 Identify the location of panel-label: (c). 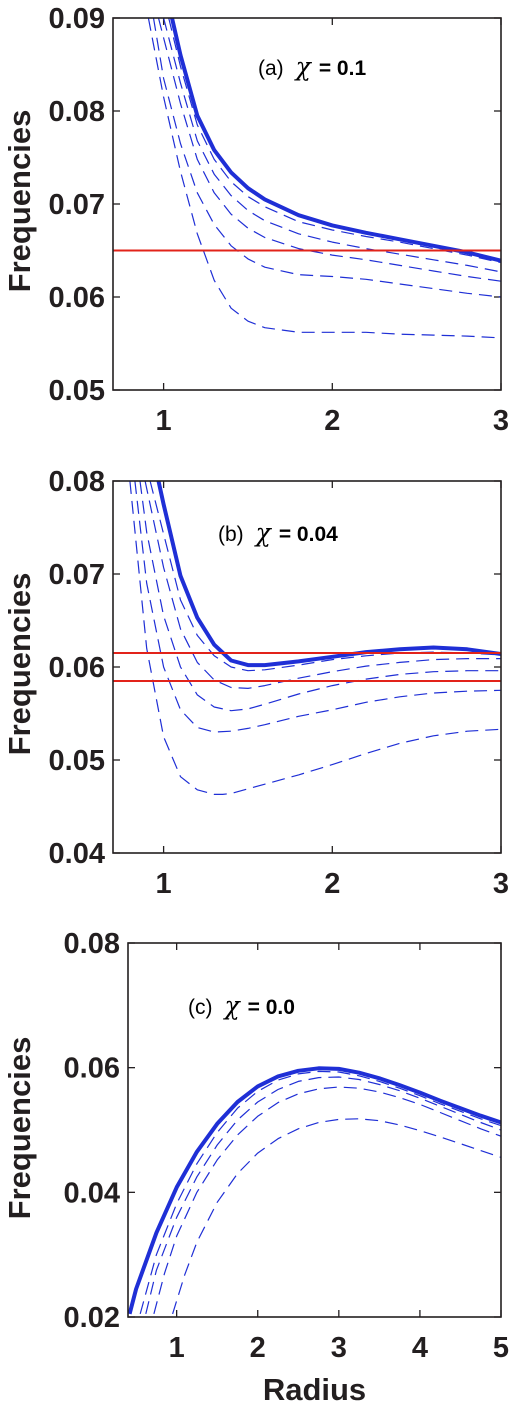
(200, 1007).